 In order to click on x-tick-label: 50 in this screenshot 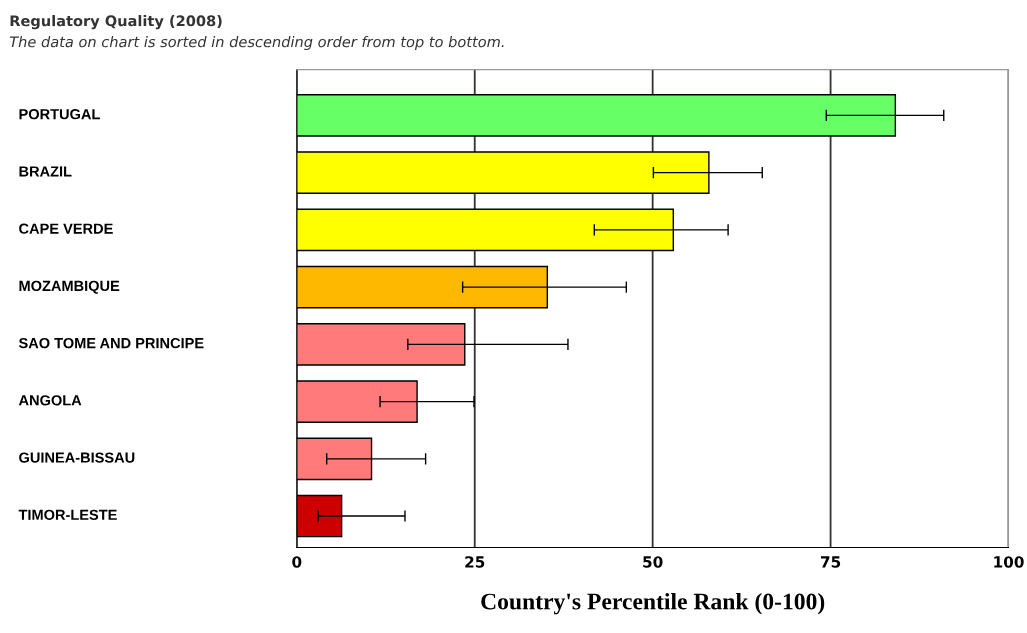, I will do `click(653, 562)`.